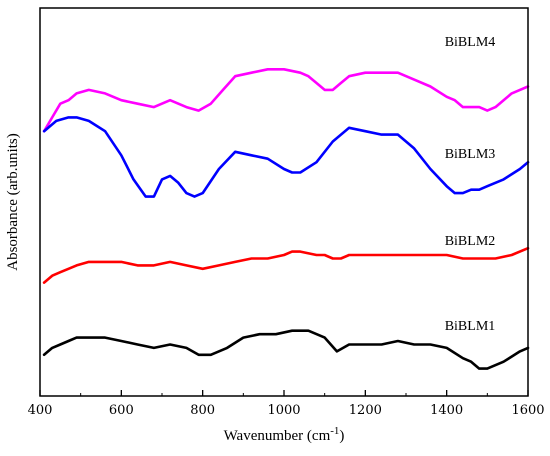  I want to click on x-tick-label: 600, so click(121, 410).